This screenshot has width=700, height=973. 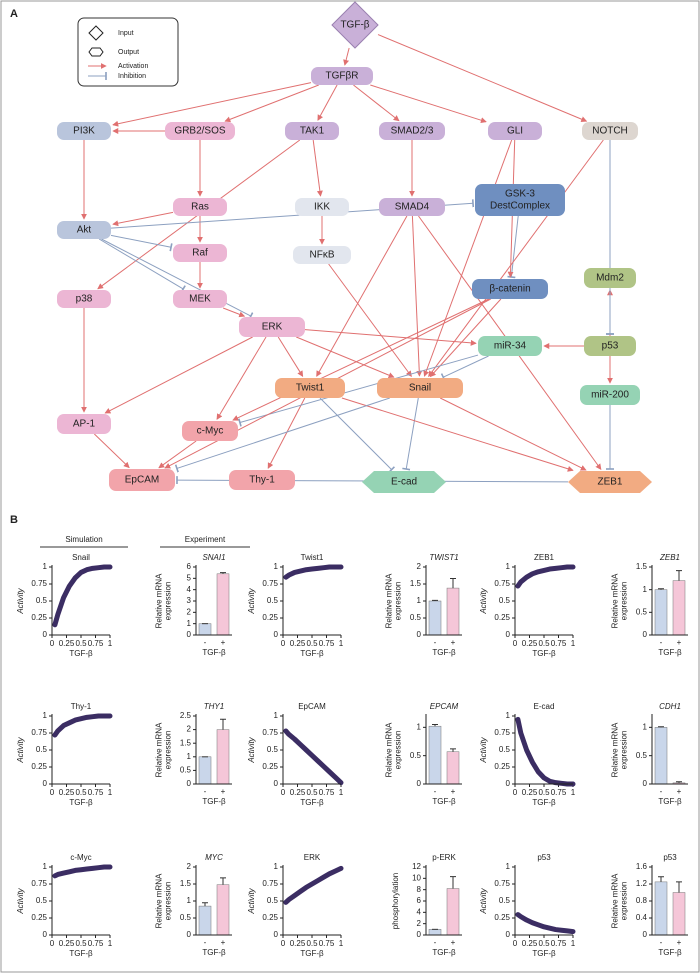 I want to click on chart-title: TWIST1, so click(x=443, y=557).